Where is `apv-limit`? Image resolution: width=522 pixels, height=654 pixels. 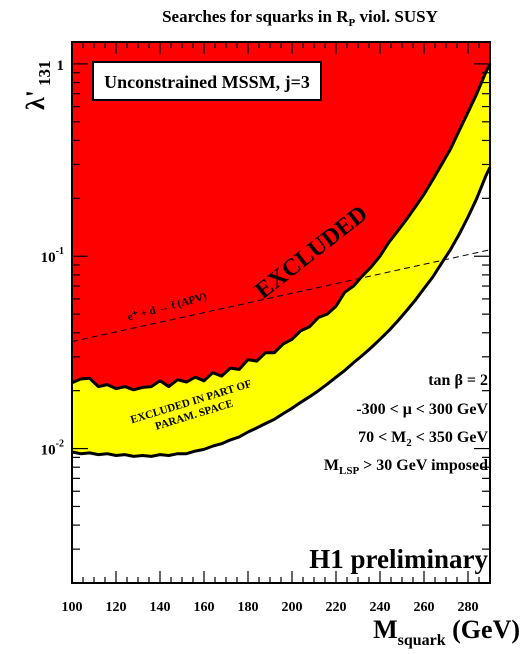 apv-limit is located at coordinates (281, 296).